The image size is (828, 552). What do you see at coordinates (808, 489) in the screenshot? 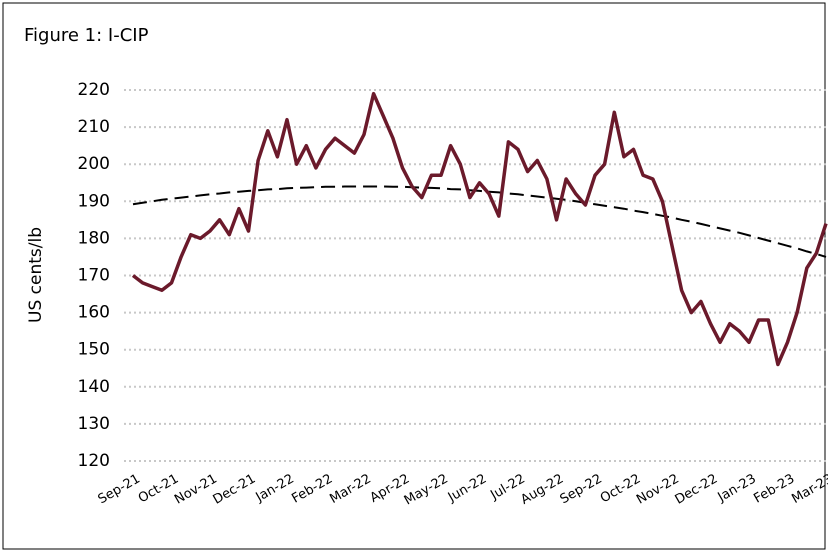
I see `x-tick-label: Mar-23` at bounding box center [808, 489].